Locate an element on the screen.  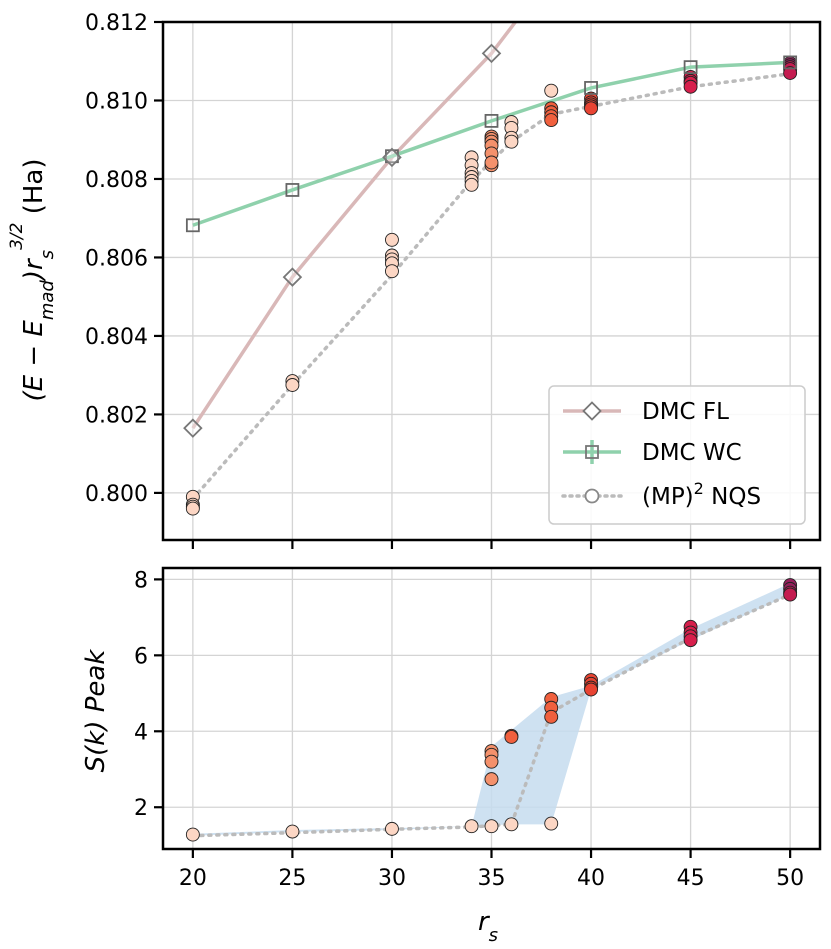
y-tick-label-top: 0.800 is located at coordinates (116, 494).